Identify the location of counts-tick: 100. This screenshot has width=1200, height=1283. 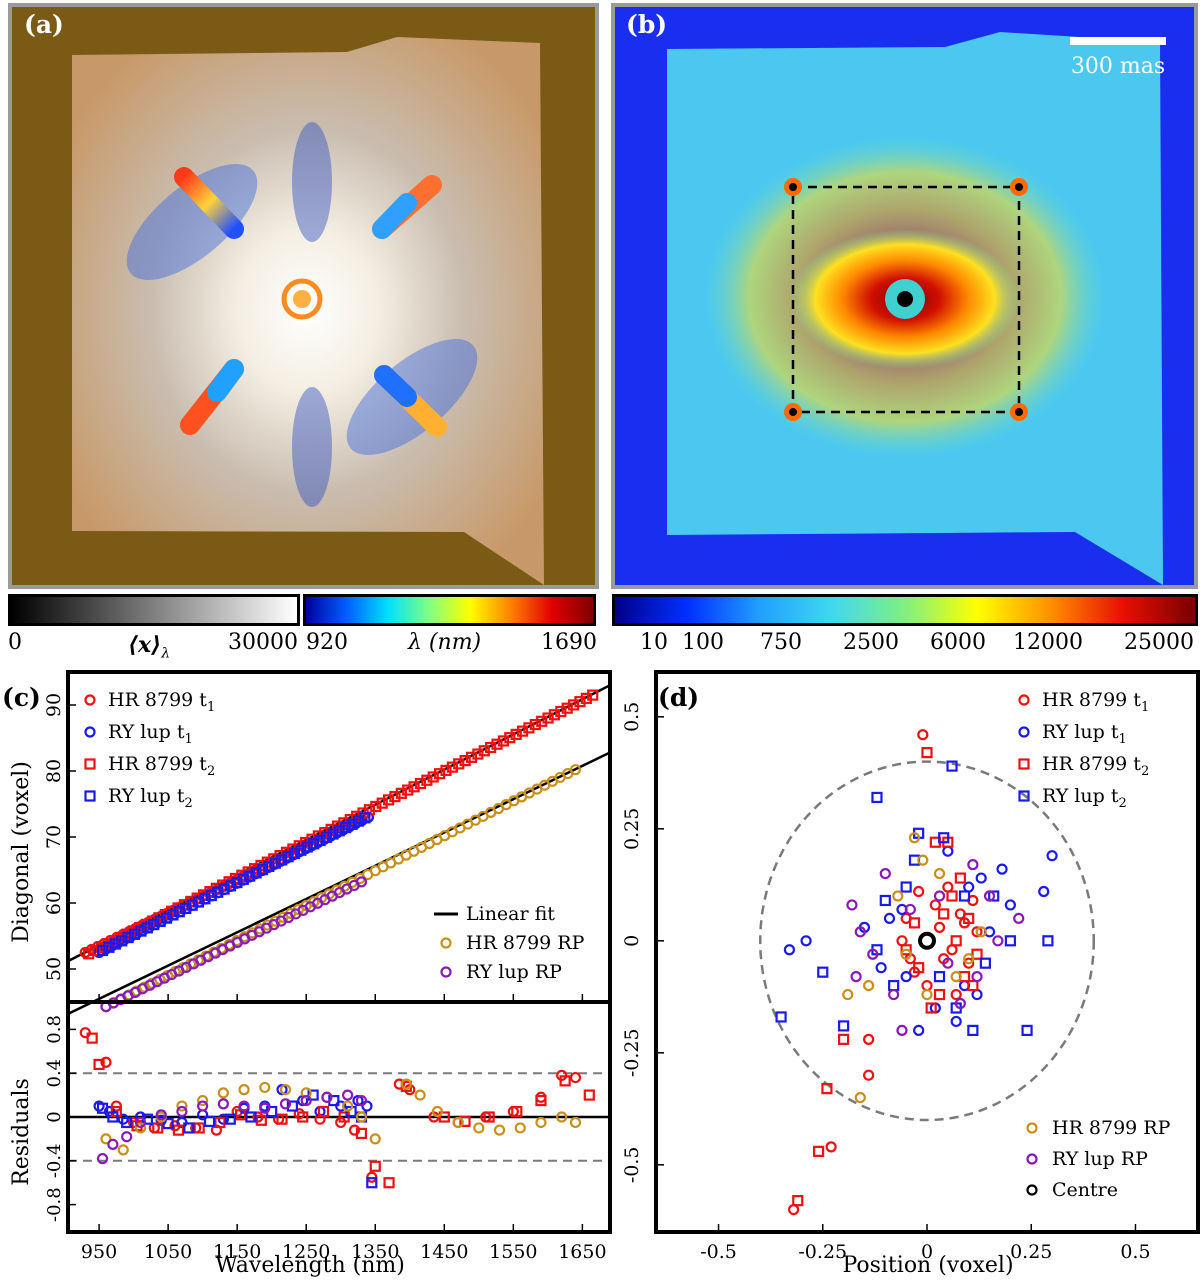
(703, 642).